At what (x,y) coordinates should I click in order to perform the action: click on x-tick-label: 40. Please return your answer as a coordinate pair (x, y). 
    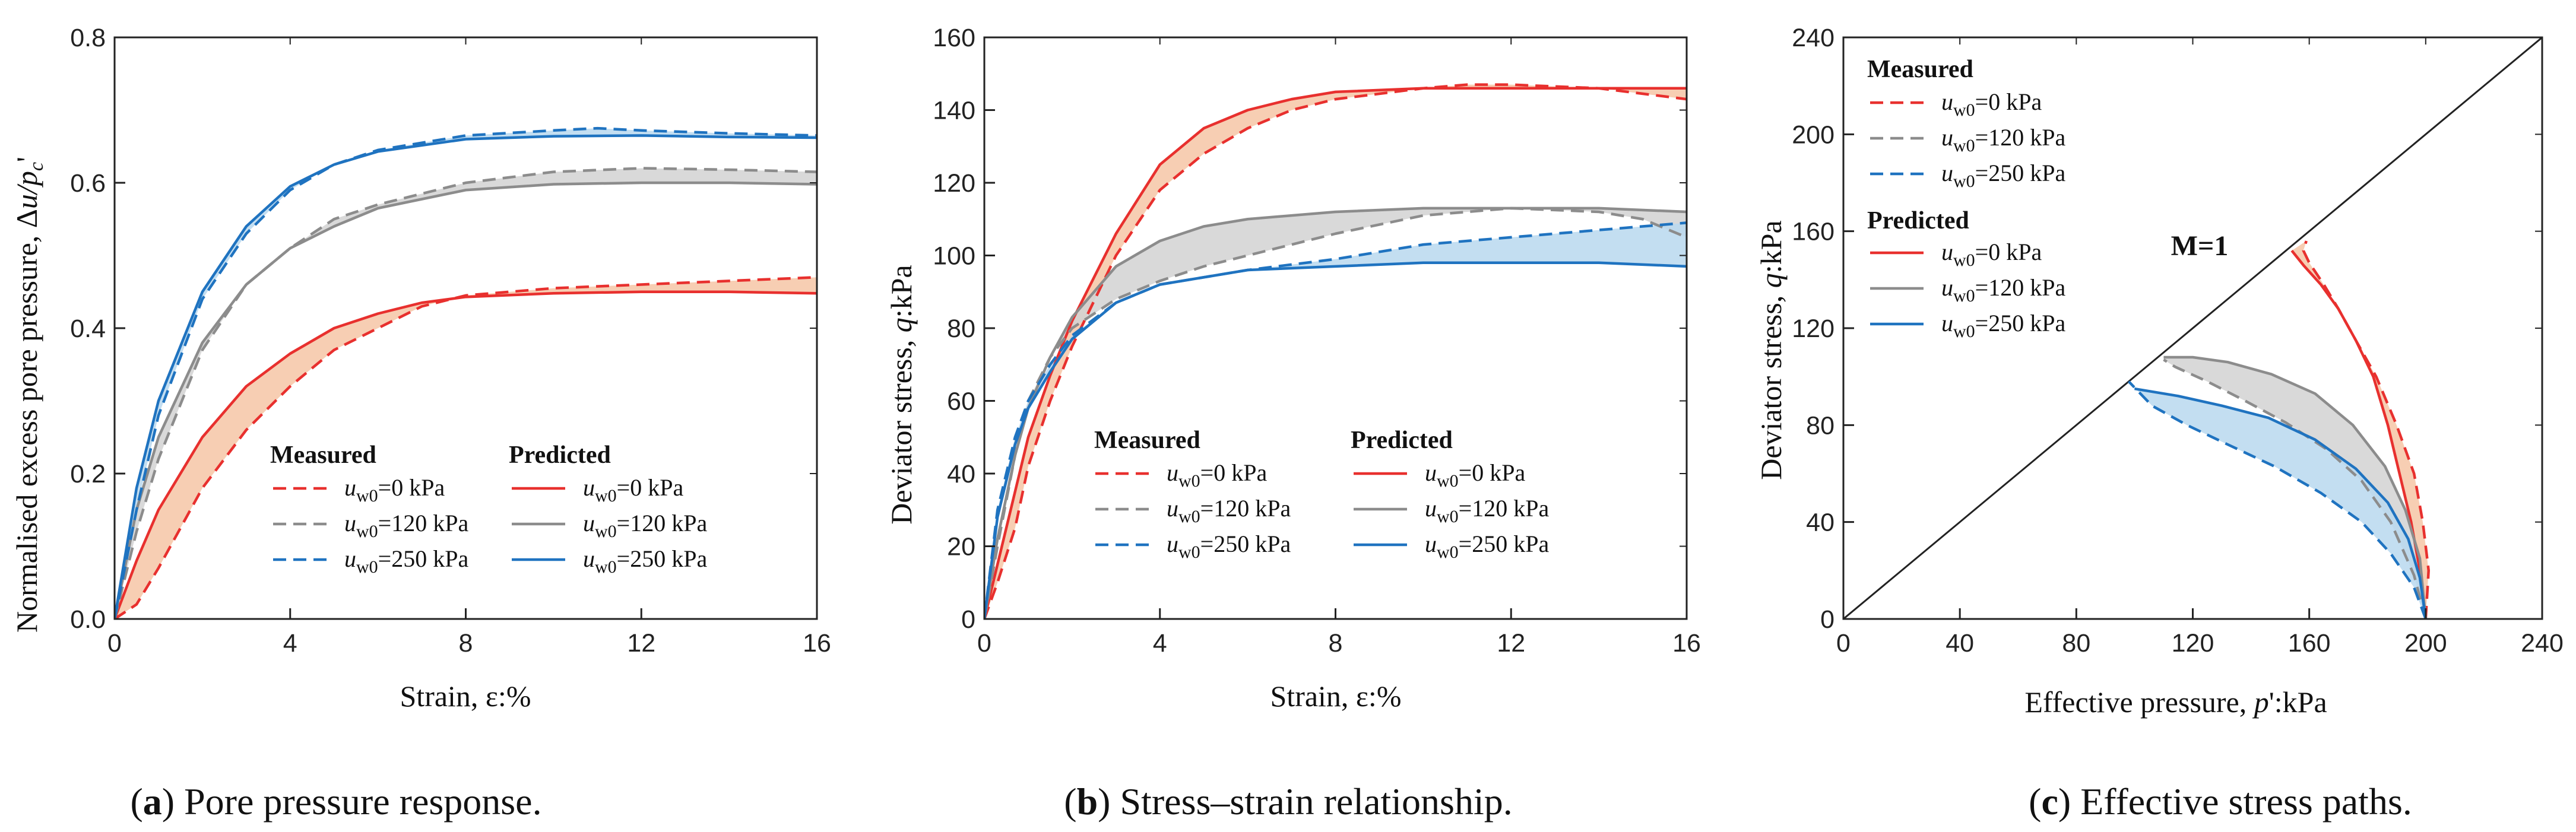
    Looking at the image, I should click on (1960, 643).